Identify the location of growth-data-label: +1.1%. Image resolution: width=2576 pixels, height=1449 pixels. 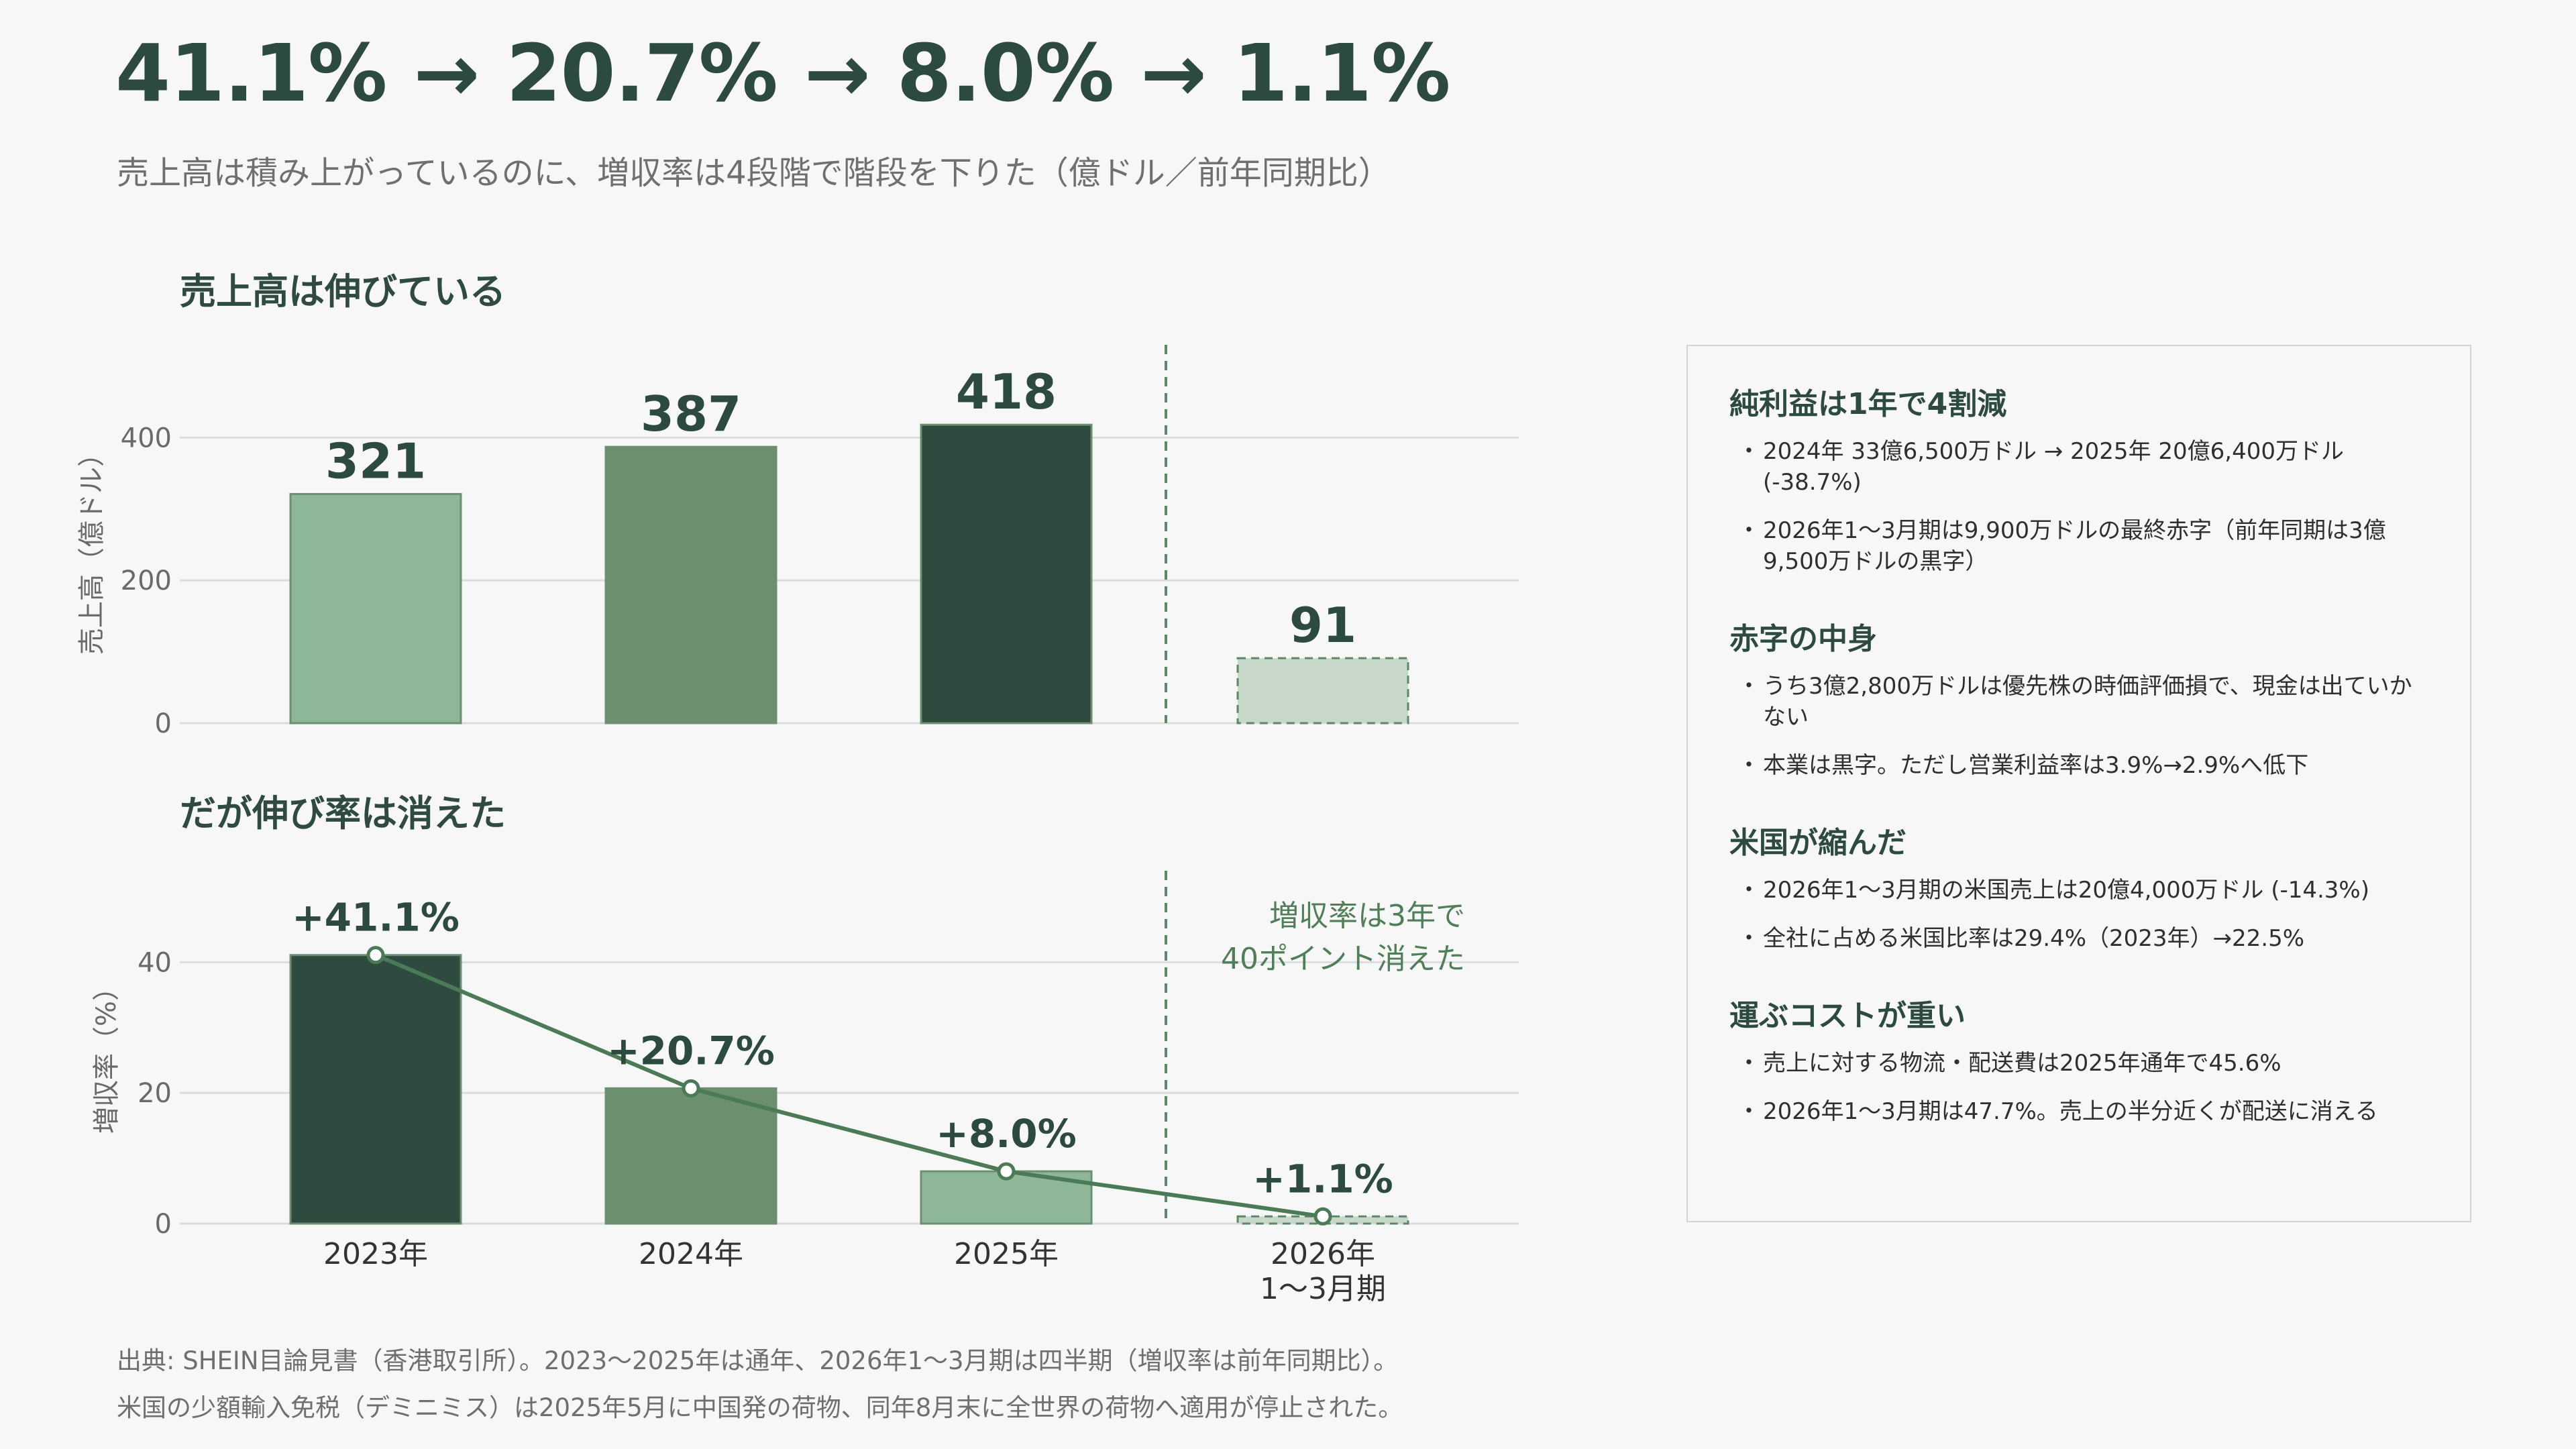
(1322, 1178).